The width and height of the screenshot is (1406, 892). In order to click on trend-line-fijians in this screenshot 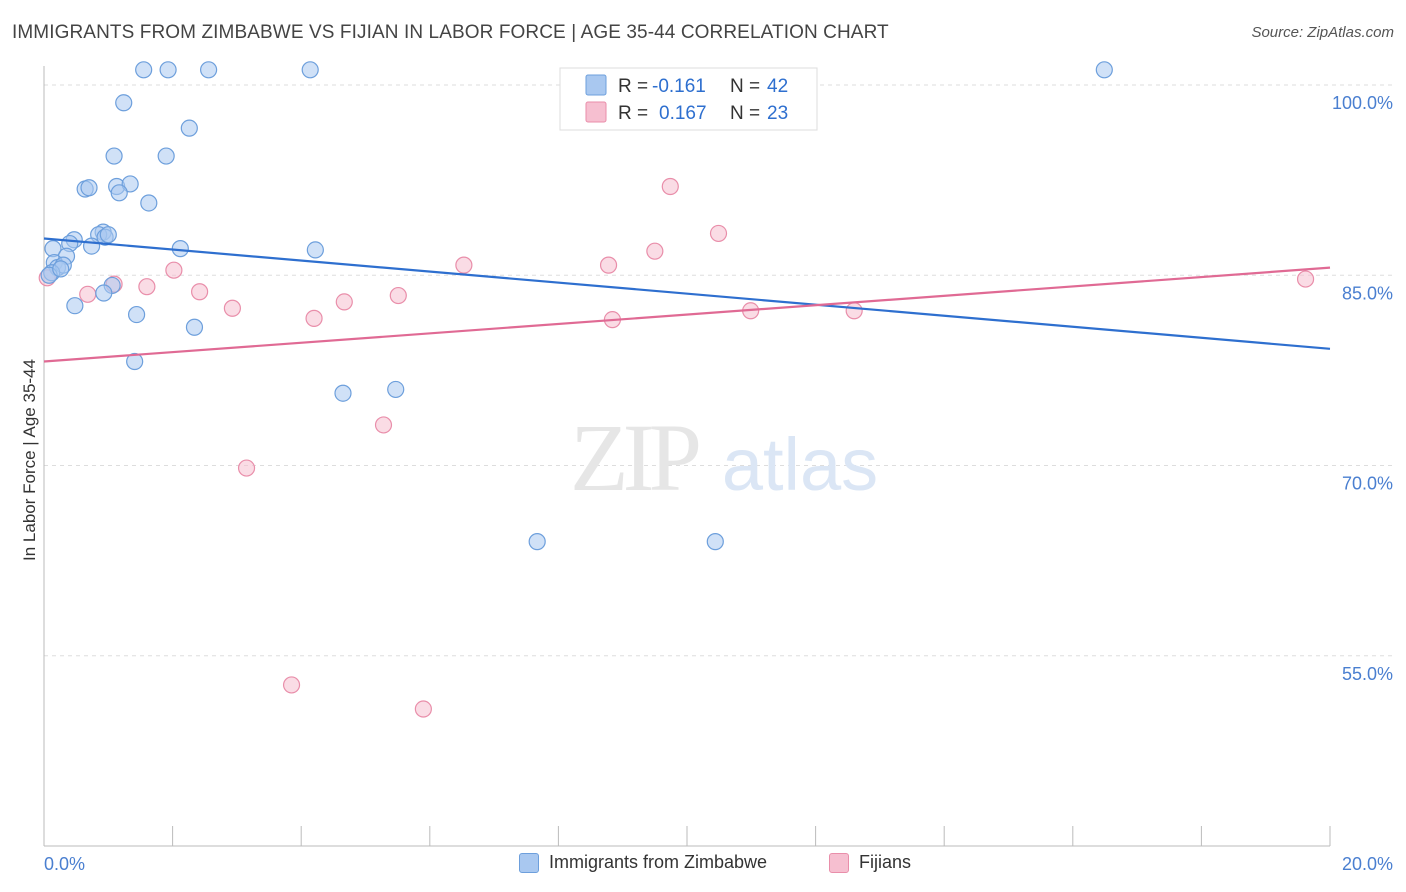, I will do `click(687, 314)`.